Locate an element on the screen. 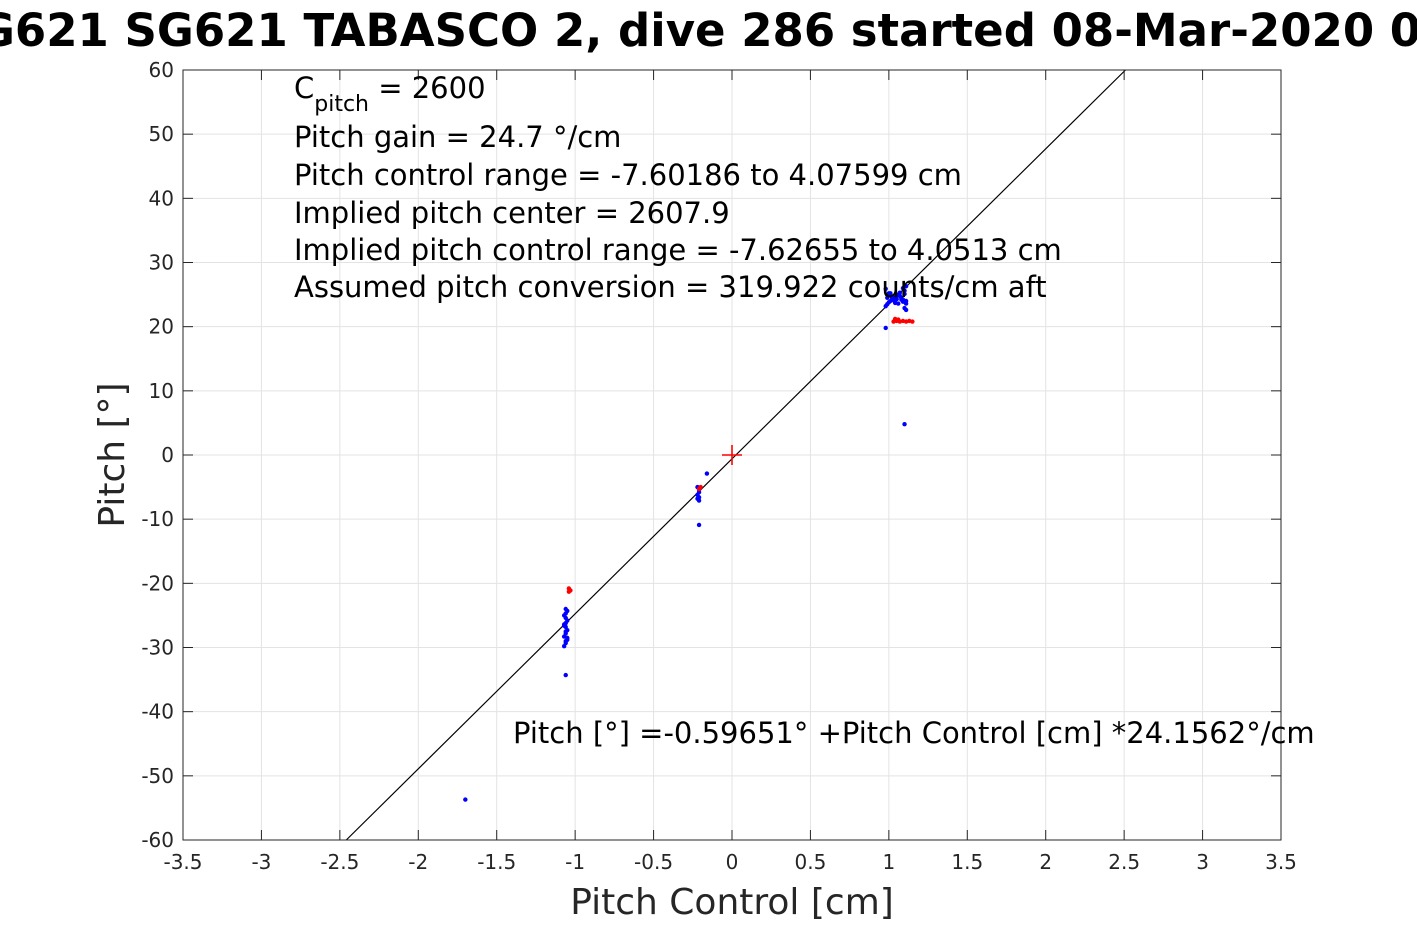  x-tick-label: -2 is located at coordinates (418, 862).